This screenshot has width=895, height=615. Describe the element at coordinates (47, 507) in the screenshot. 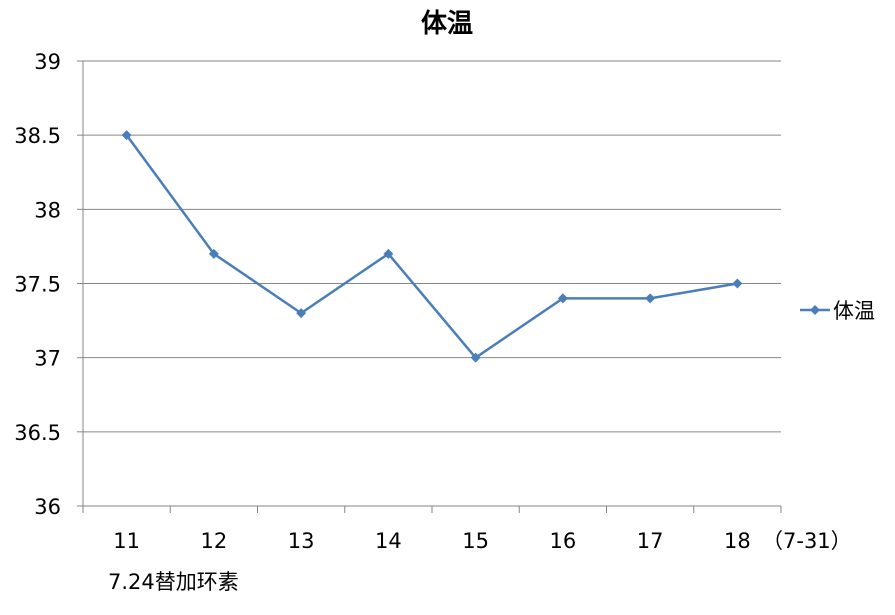

I see `y-tick-label: 36` at that location.